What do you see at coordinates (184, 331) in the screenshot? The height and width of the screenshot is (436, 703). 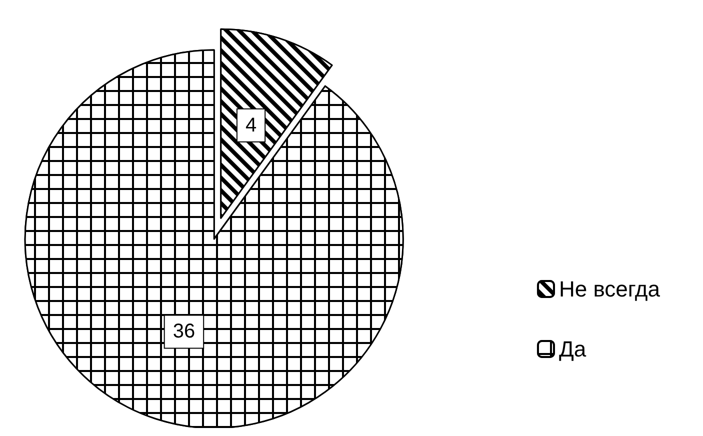 I see `data-label: 36` at bounding box center [184, 331].